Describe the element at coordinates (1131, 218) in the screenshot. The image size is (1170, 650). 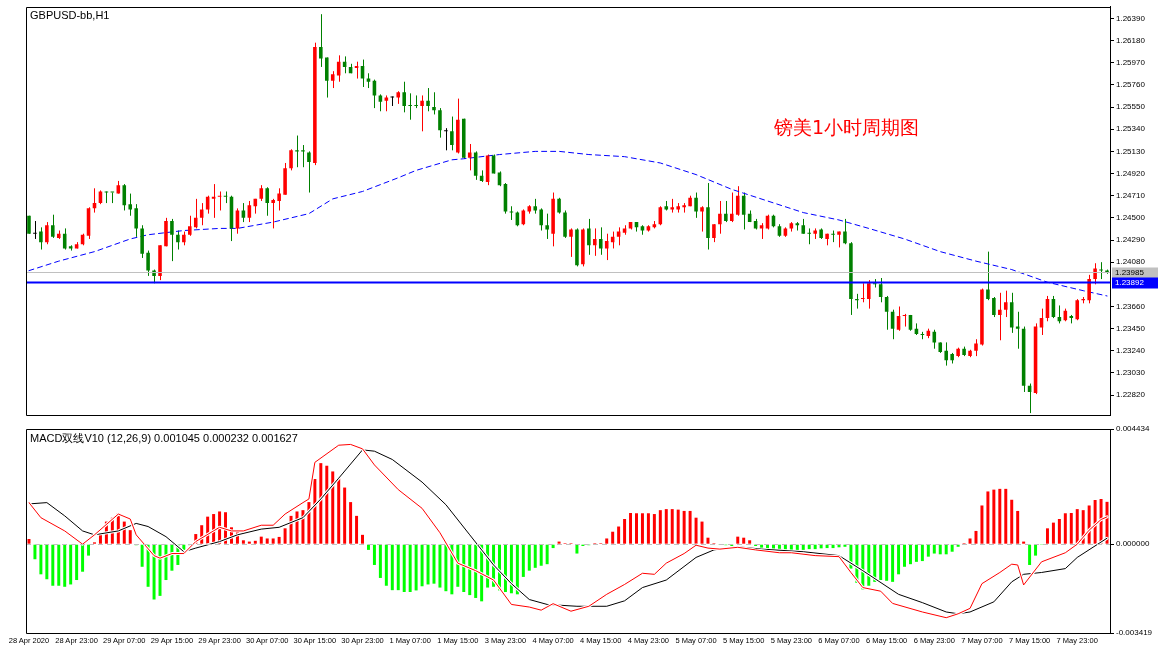
I see `y-tick-label: 1.24500` at that location.